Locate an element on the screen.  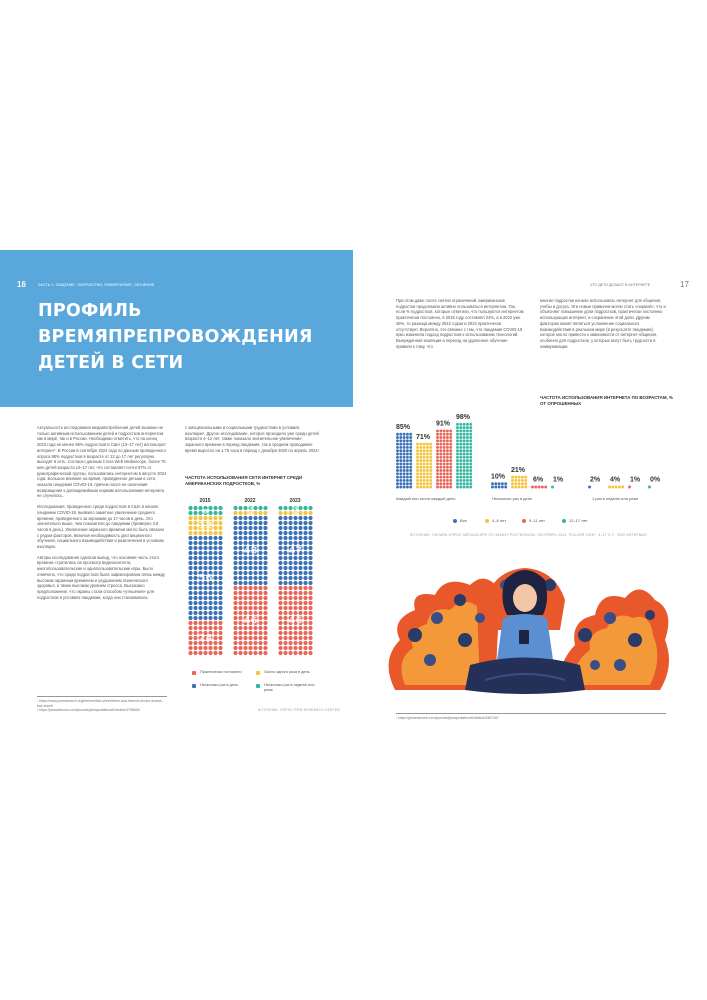
title-line: ПРОФИЛЬ is located at coordinates (90, 311).